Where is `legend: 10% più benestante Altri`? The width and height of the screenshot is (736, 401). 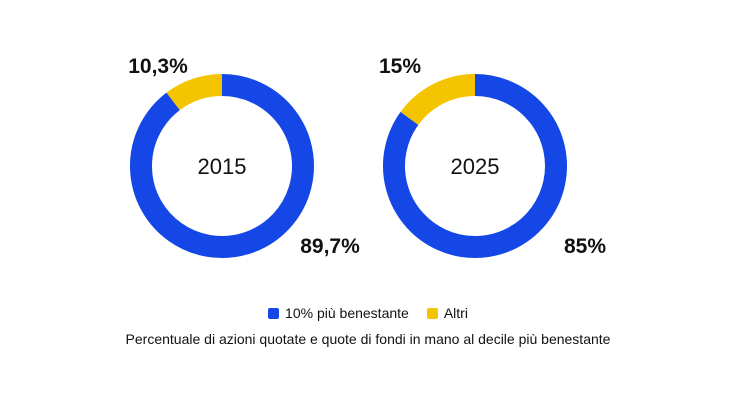
legend: 10% più benestante Altri is located at coordinates (368, 313).